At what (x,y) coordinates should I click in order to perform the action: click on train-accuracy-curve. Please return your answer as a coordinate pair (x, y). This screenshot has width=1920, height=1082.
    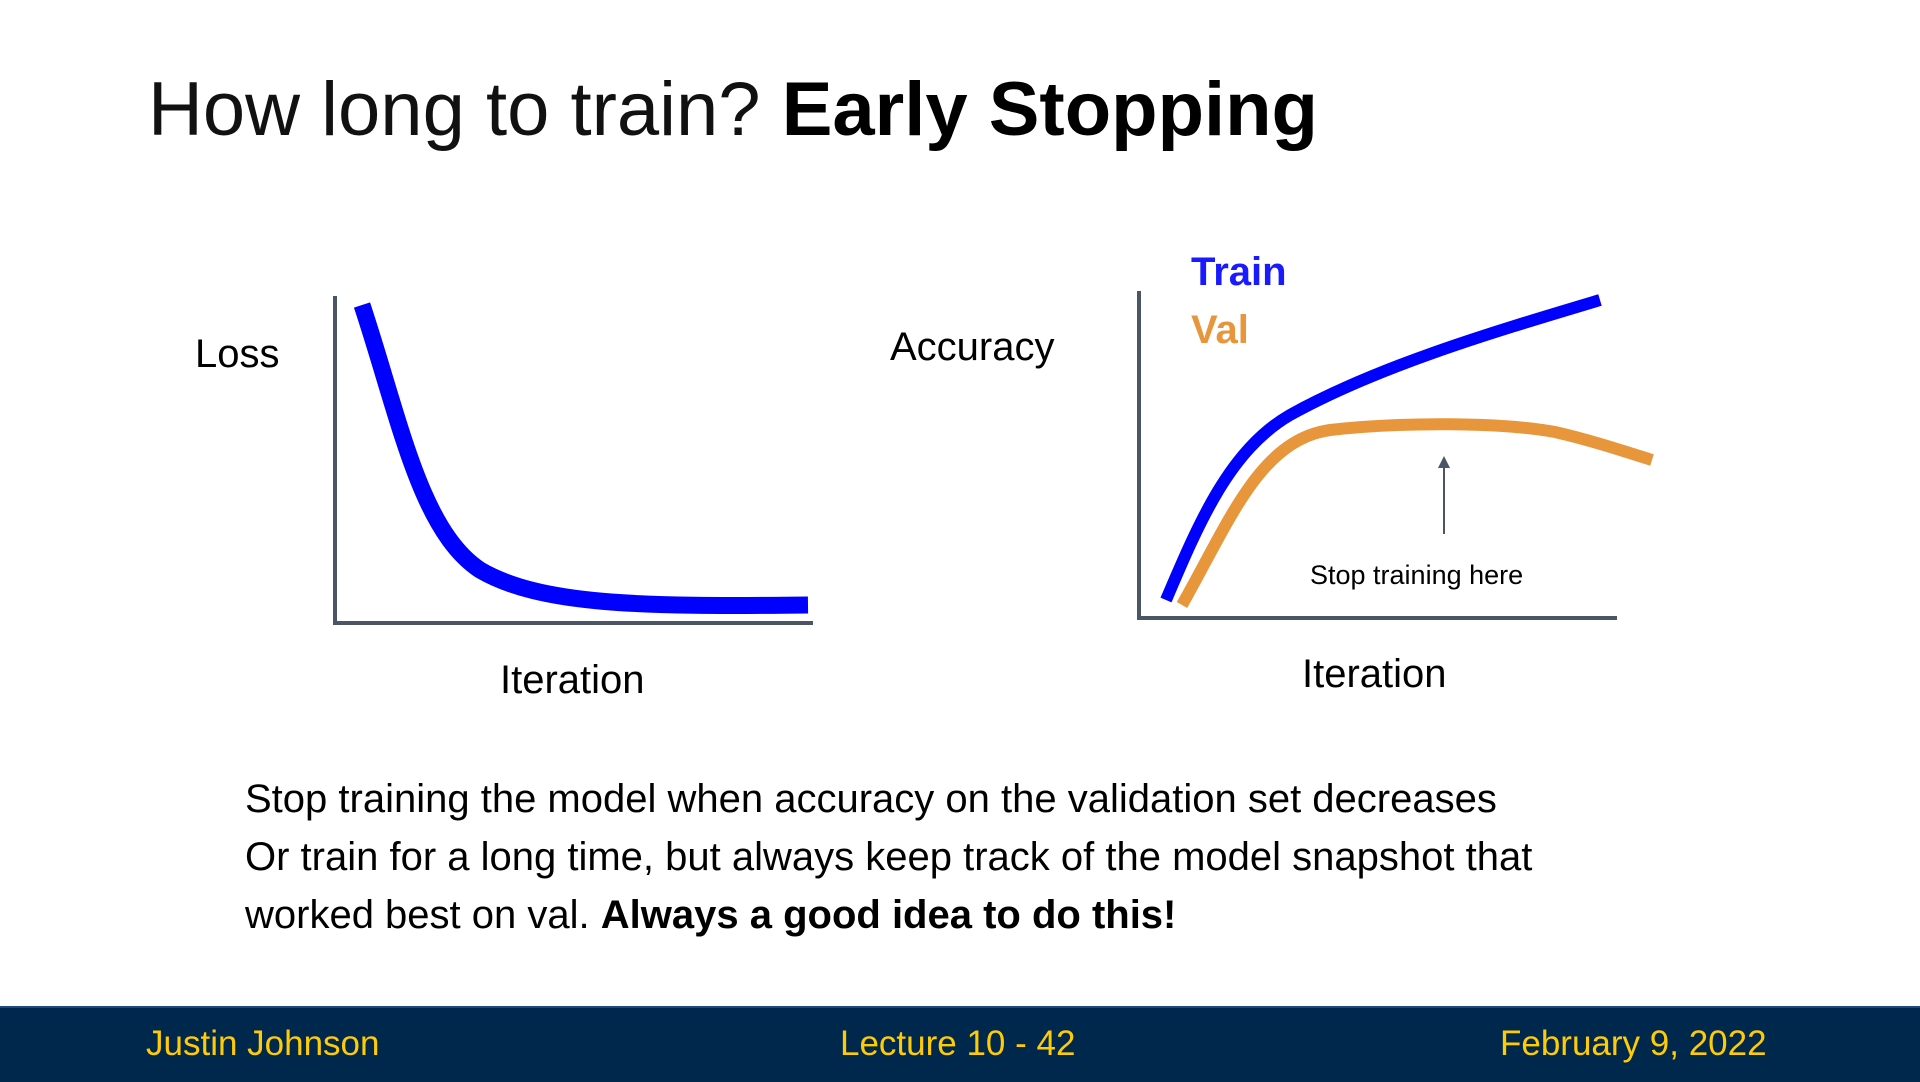
    Looking at the image, I should click on (1381, 448).